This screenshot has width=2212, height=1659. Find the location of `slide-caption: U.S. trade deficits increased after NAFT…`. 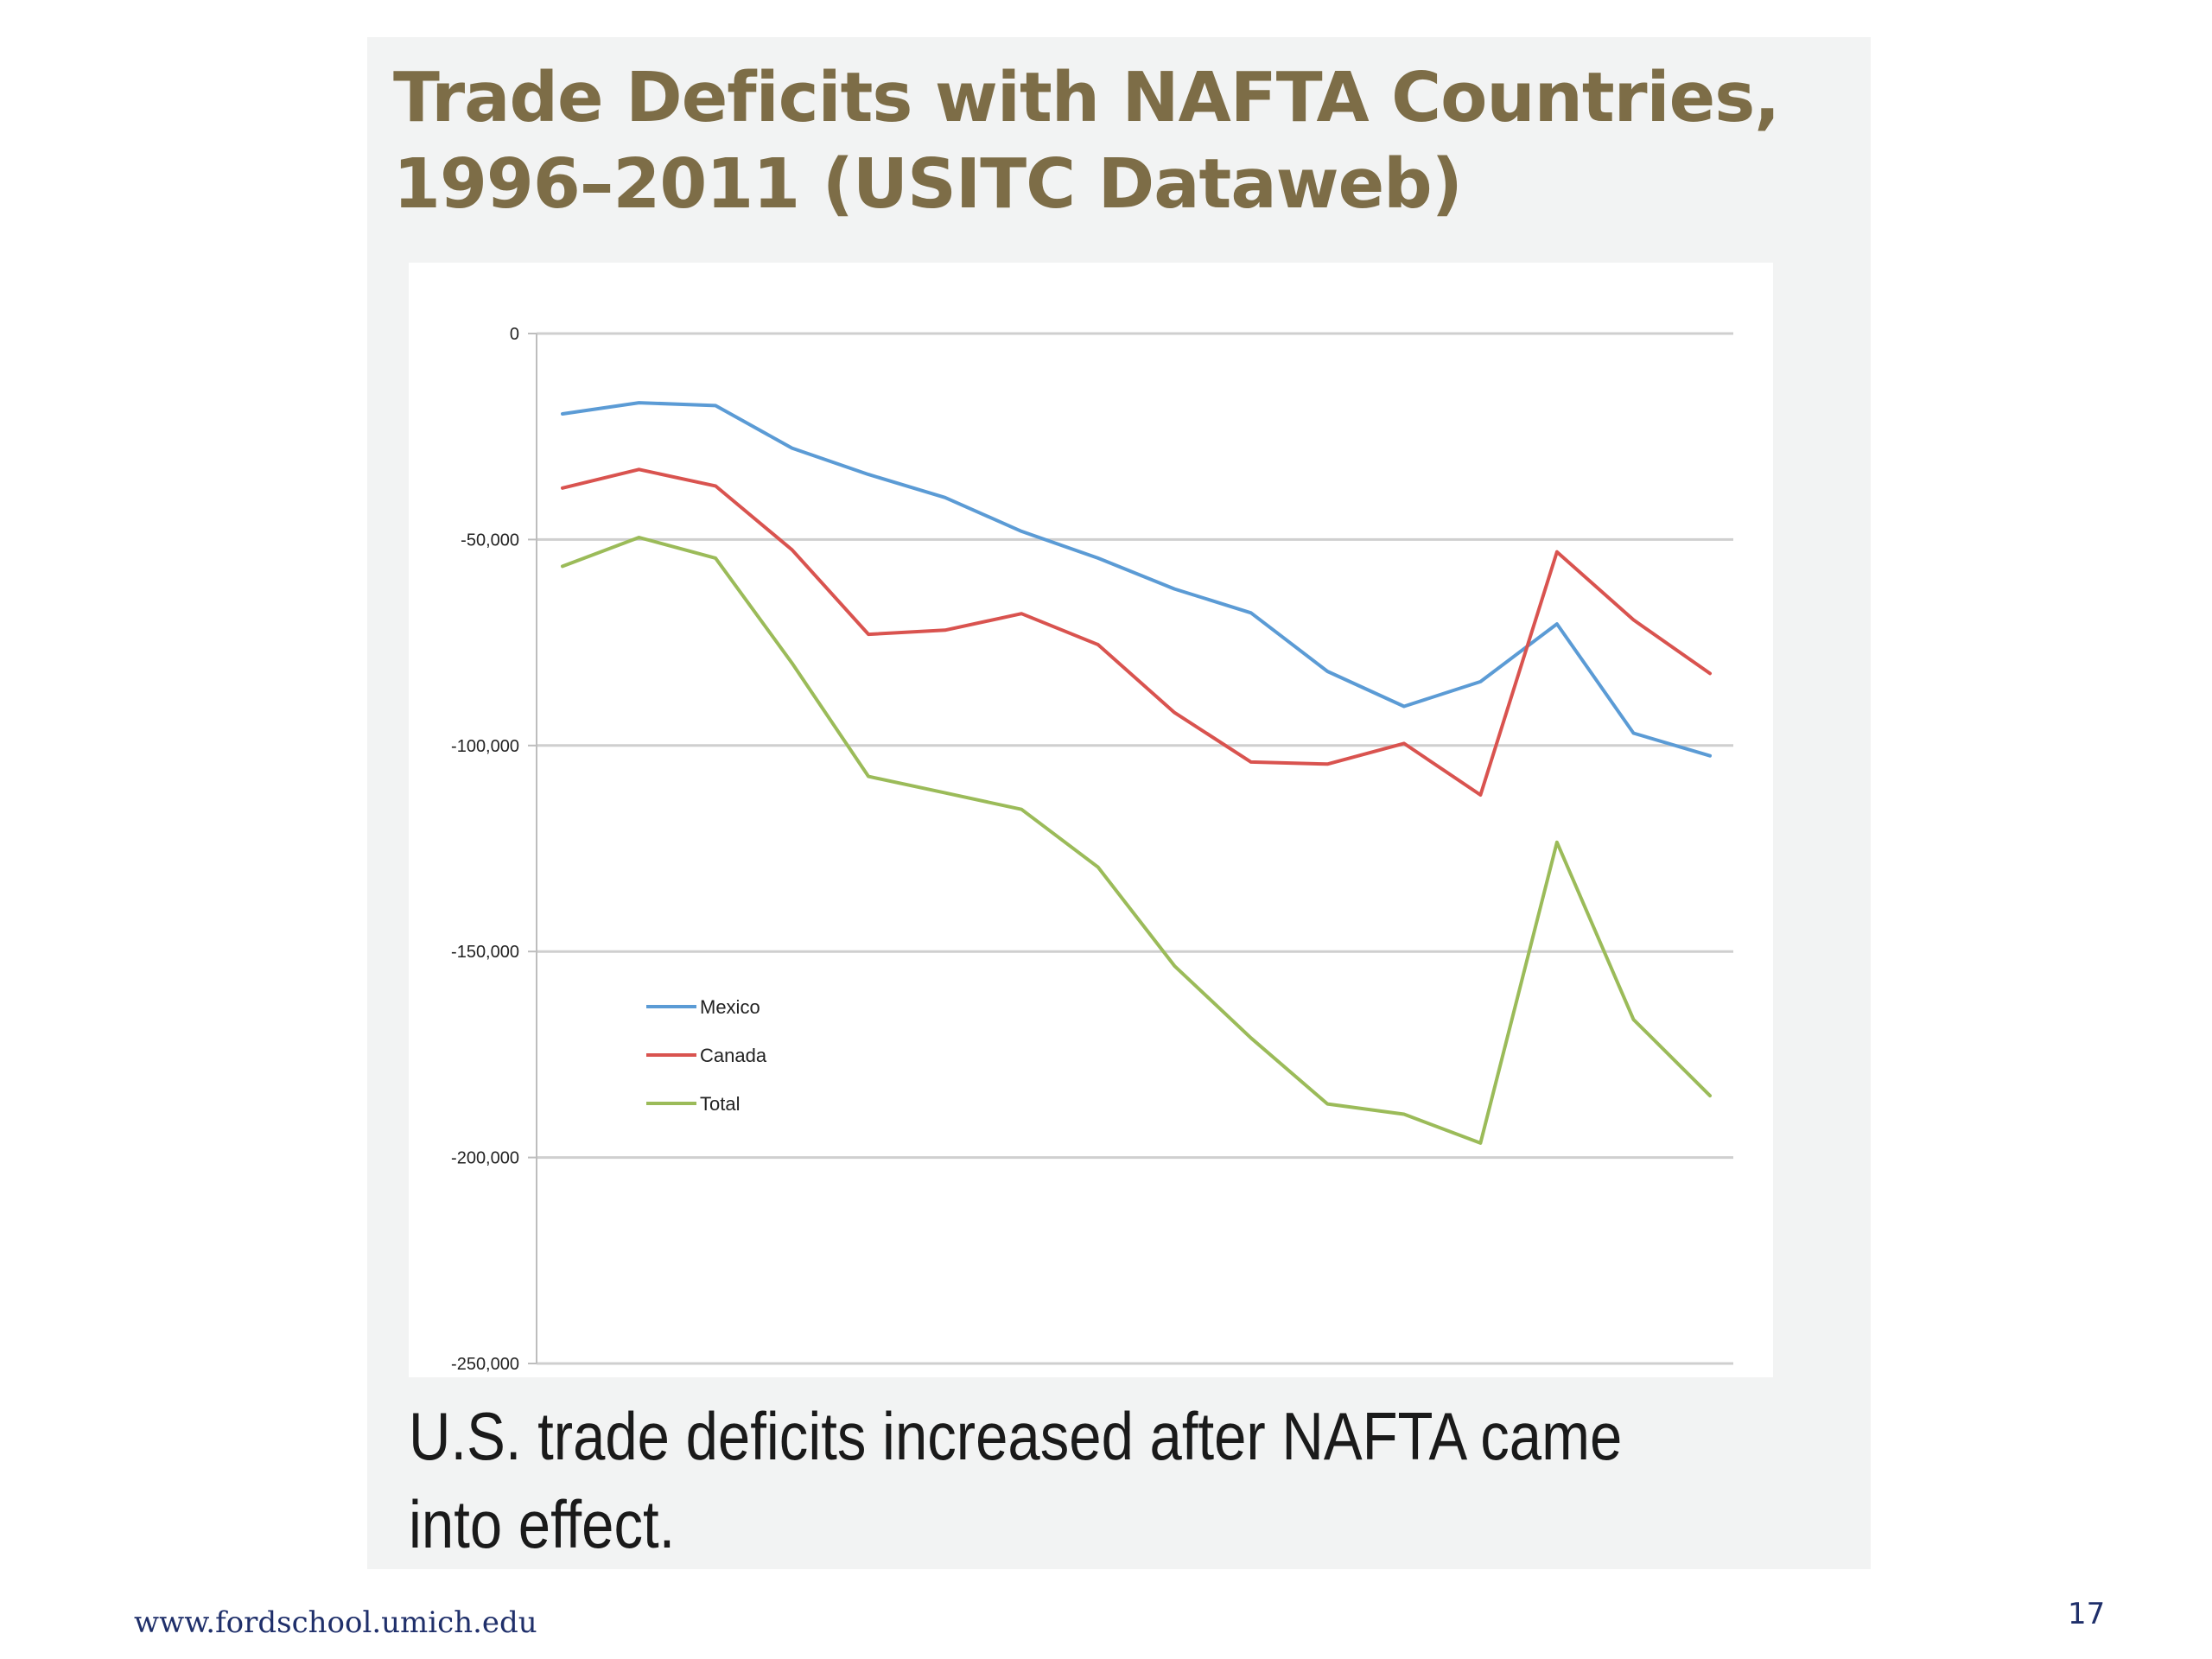

slide-caption: U.S. trade deficits increased after NAFT… is located at coordinates (1016, 1480).